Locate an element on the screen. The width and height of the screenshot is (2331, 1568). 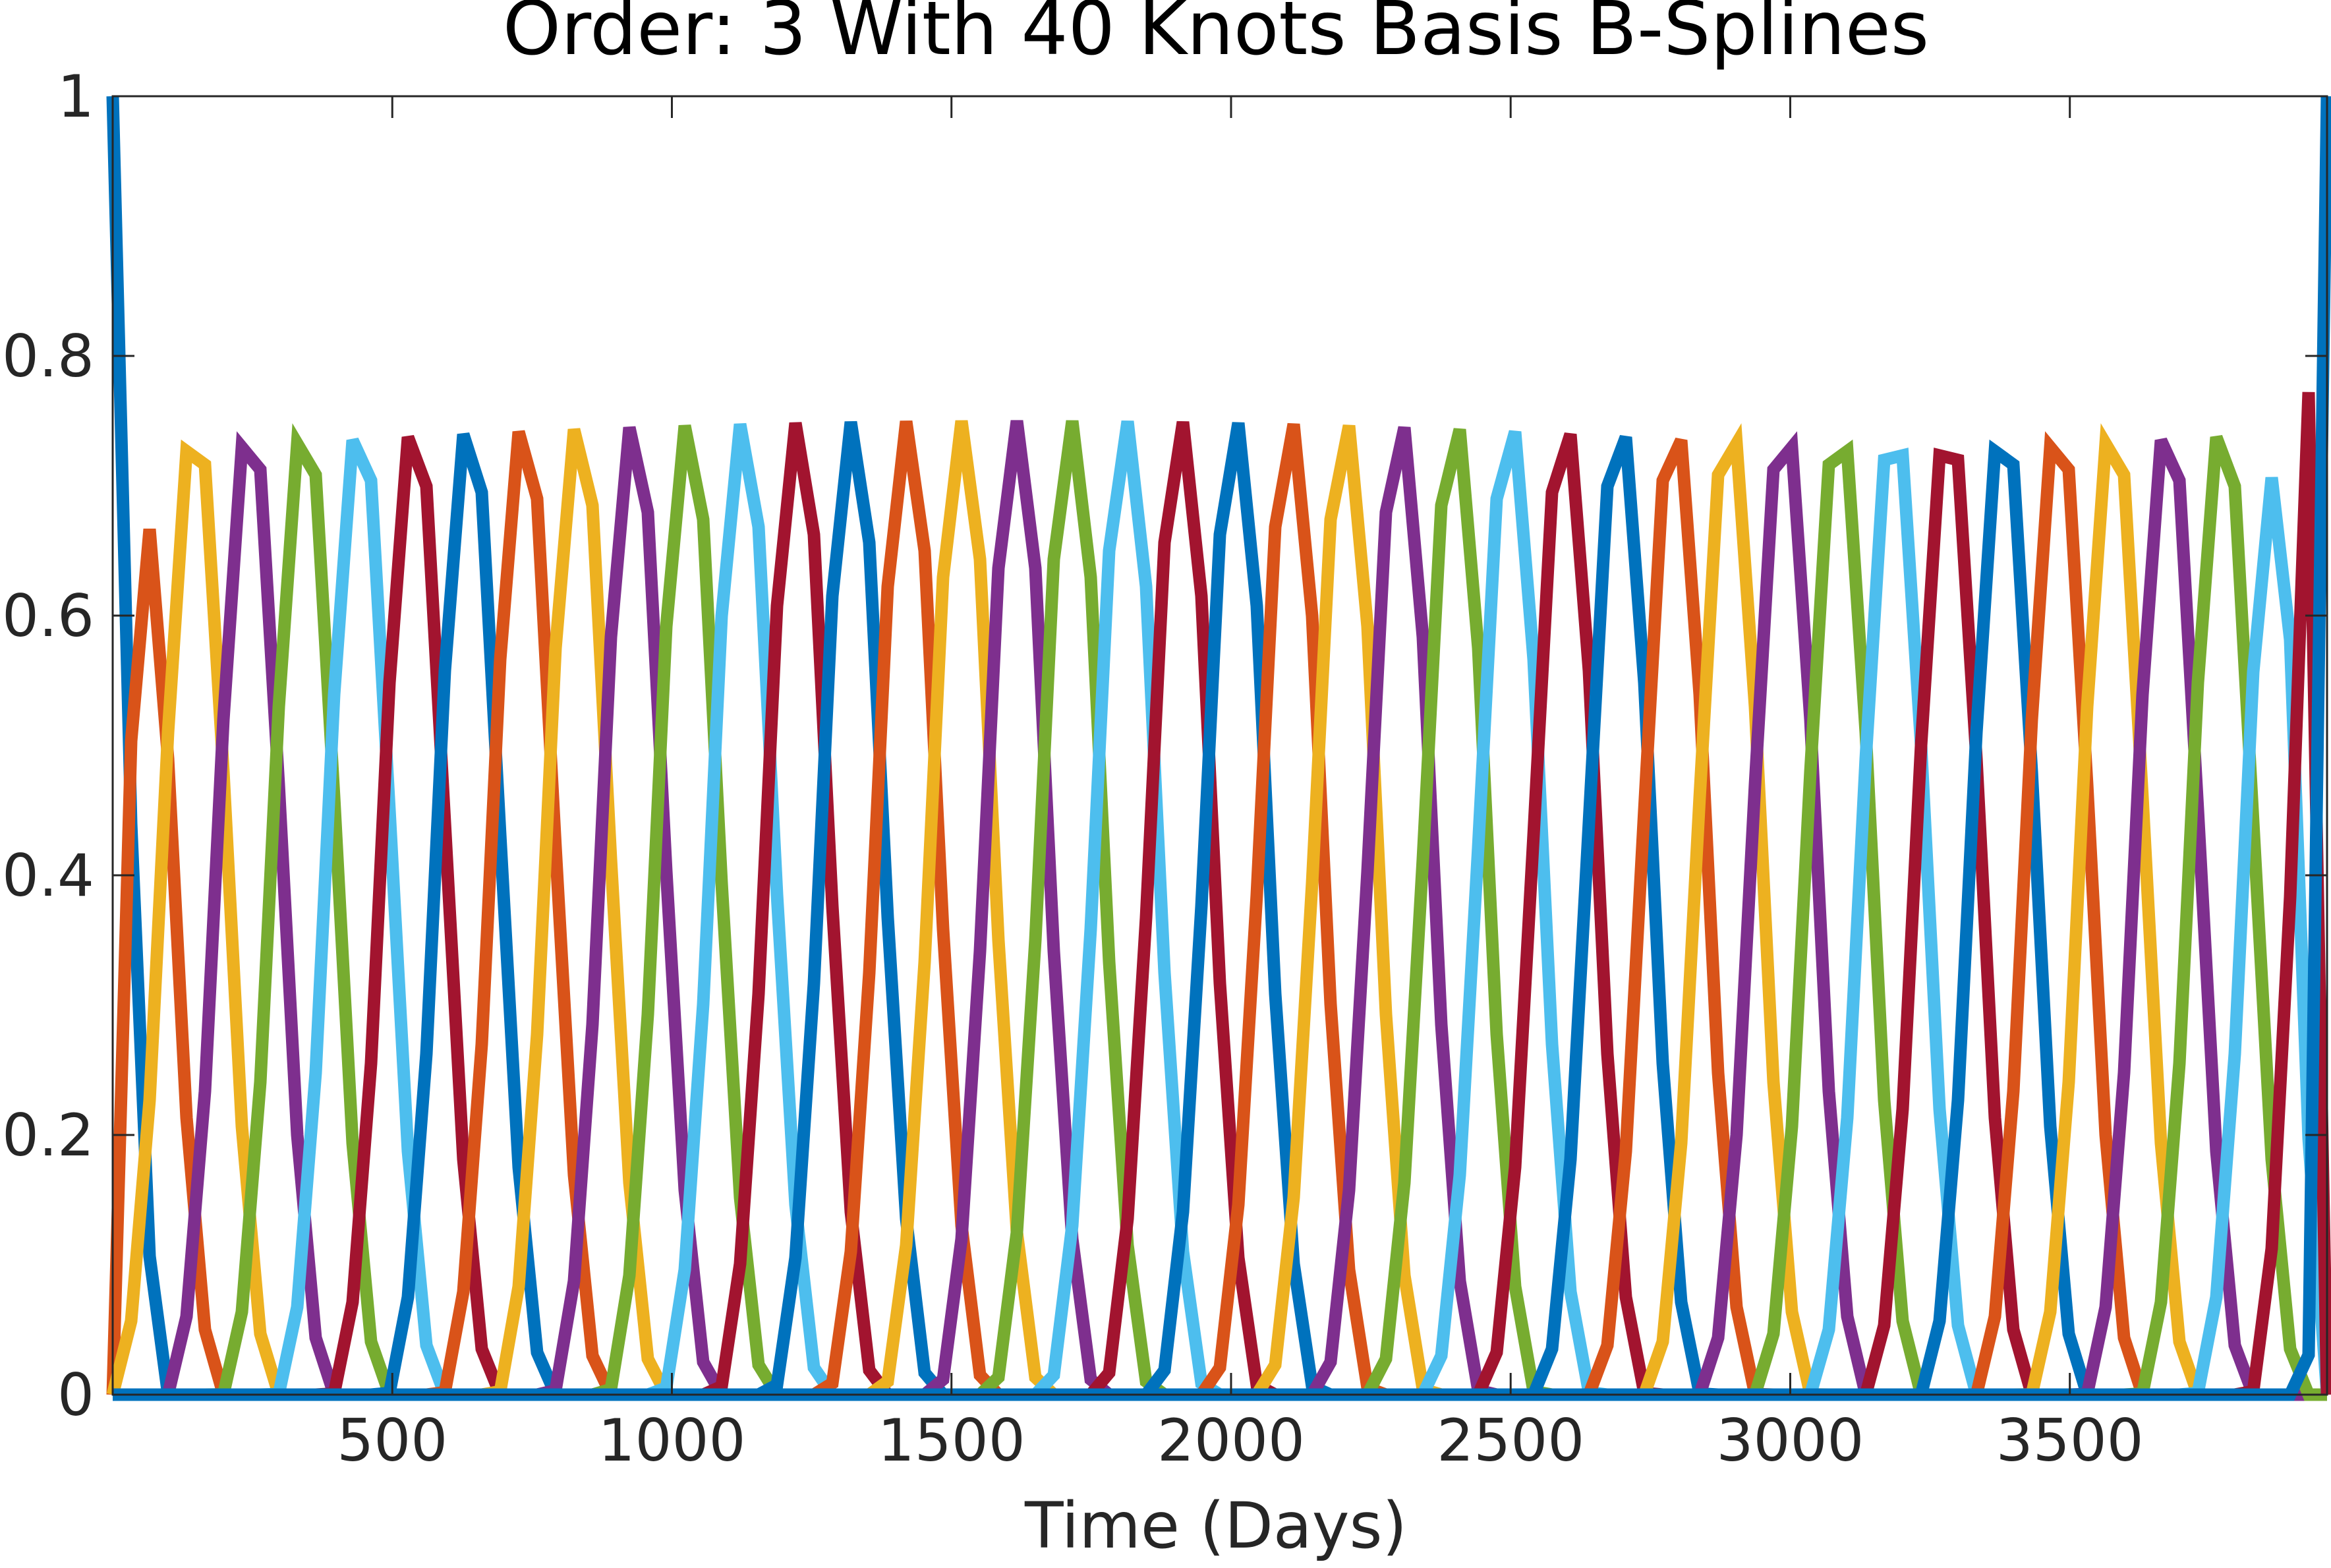
y-tick-label-0.2: 0.2 is located at coordinates (48, 1135).